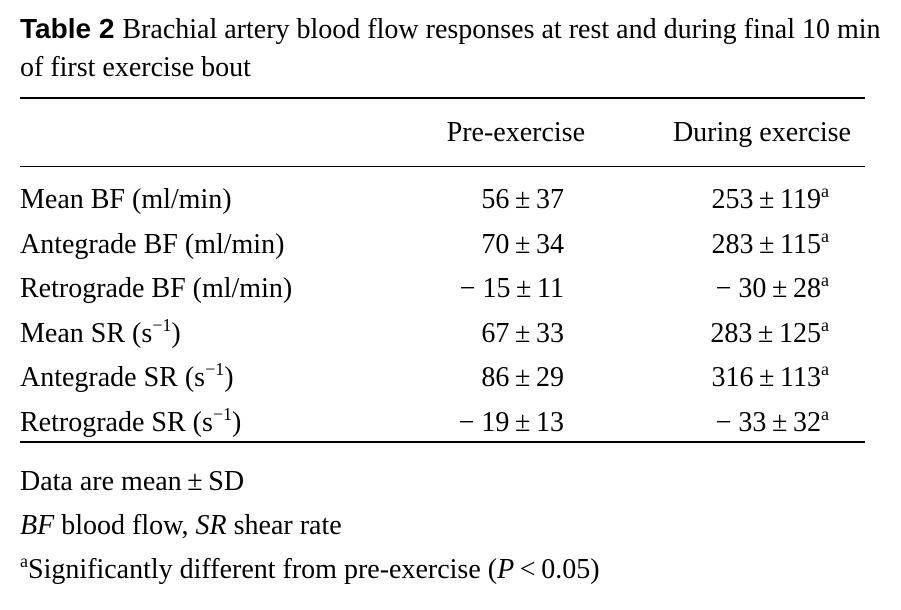 This screenshot has width=901, height=610. Describe the element at coordinates (67, 28) in the screenshot. I see `table-label: Table 2` at that location.